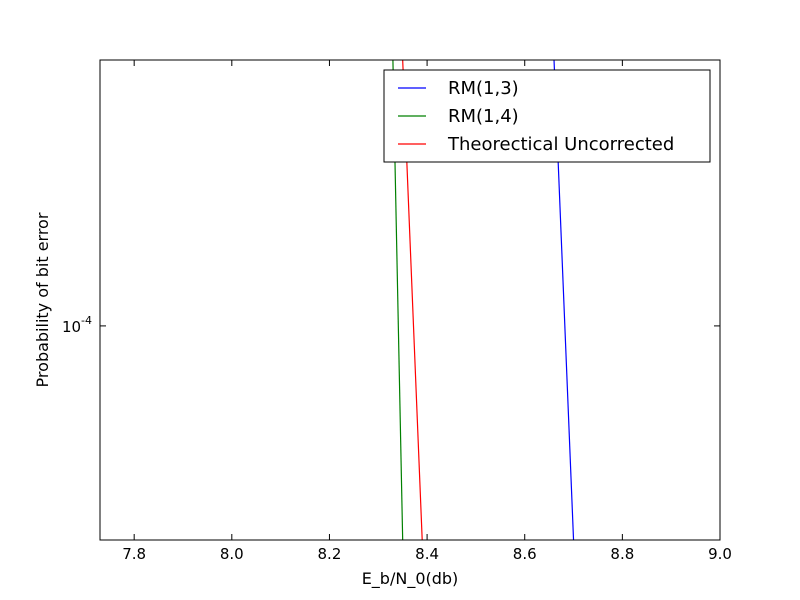 This screenshot has width=800, height=600. What do you see at coordinates (232, 554) in the screenshot?
I see `x-tick-label: 8.0` at bounding box center [232, 554].